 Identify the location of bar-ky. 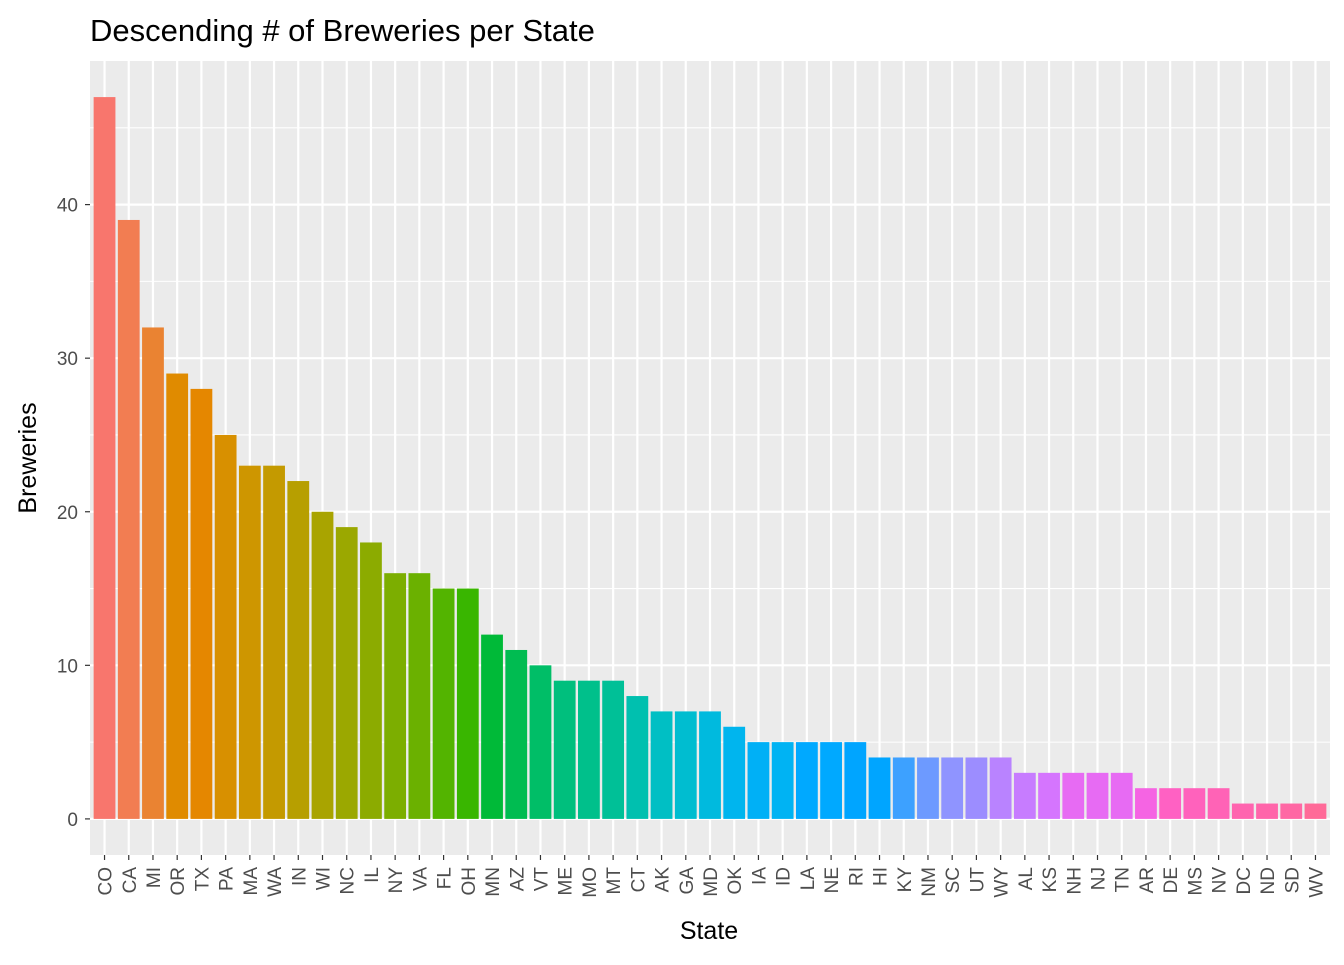
(903, 788).